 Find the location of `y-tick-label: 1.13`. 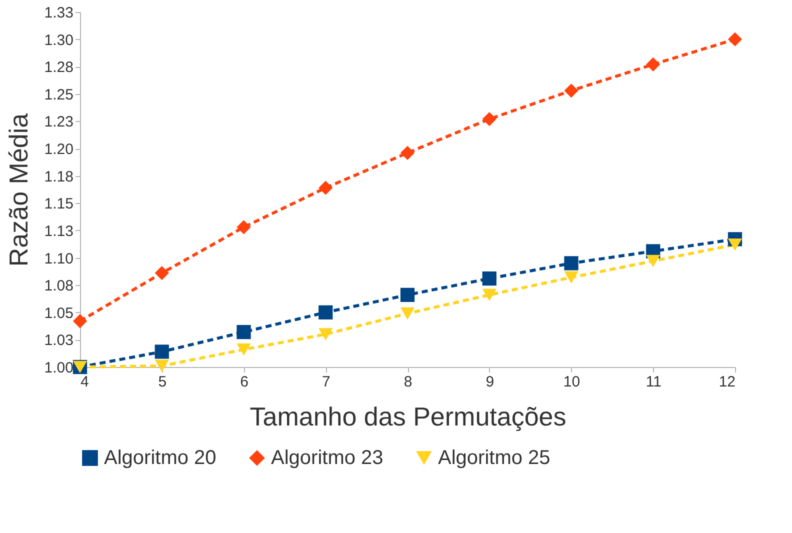

y-tick-label: 1.13 is located at coordinates (59, 231).